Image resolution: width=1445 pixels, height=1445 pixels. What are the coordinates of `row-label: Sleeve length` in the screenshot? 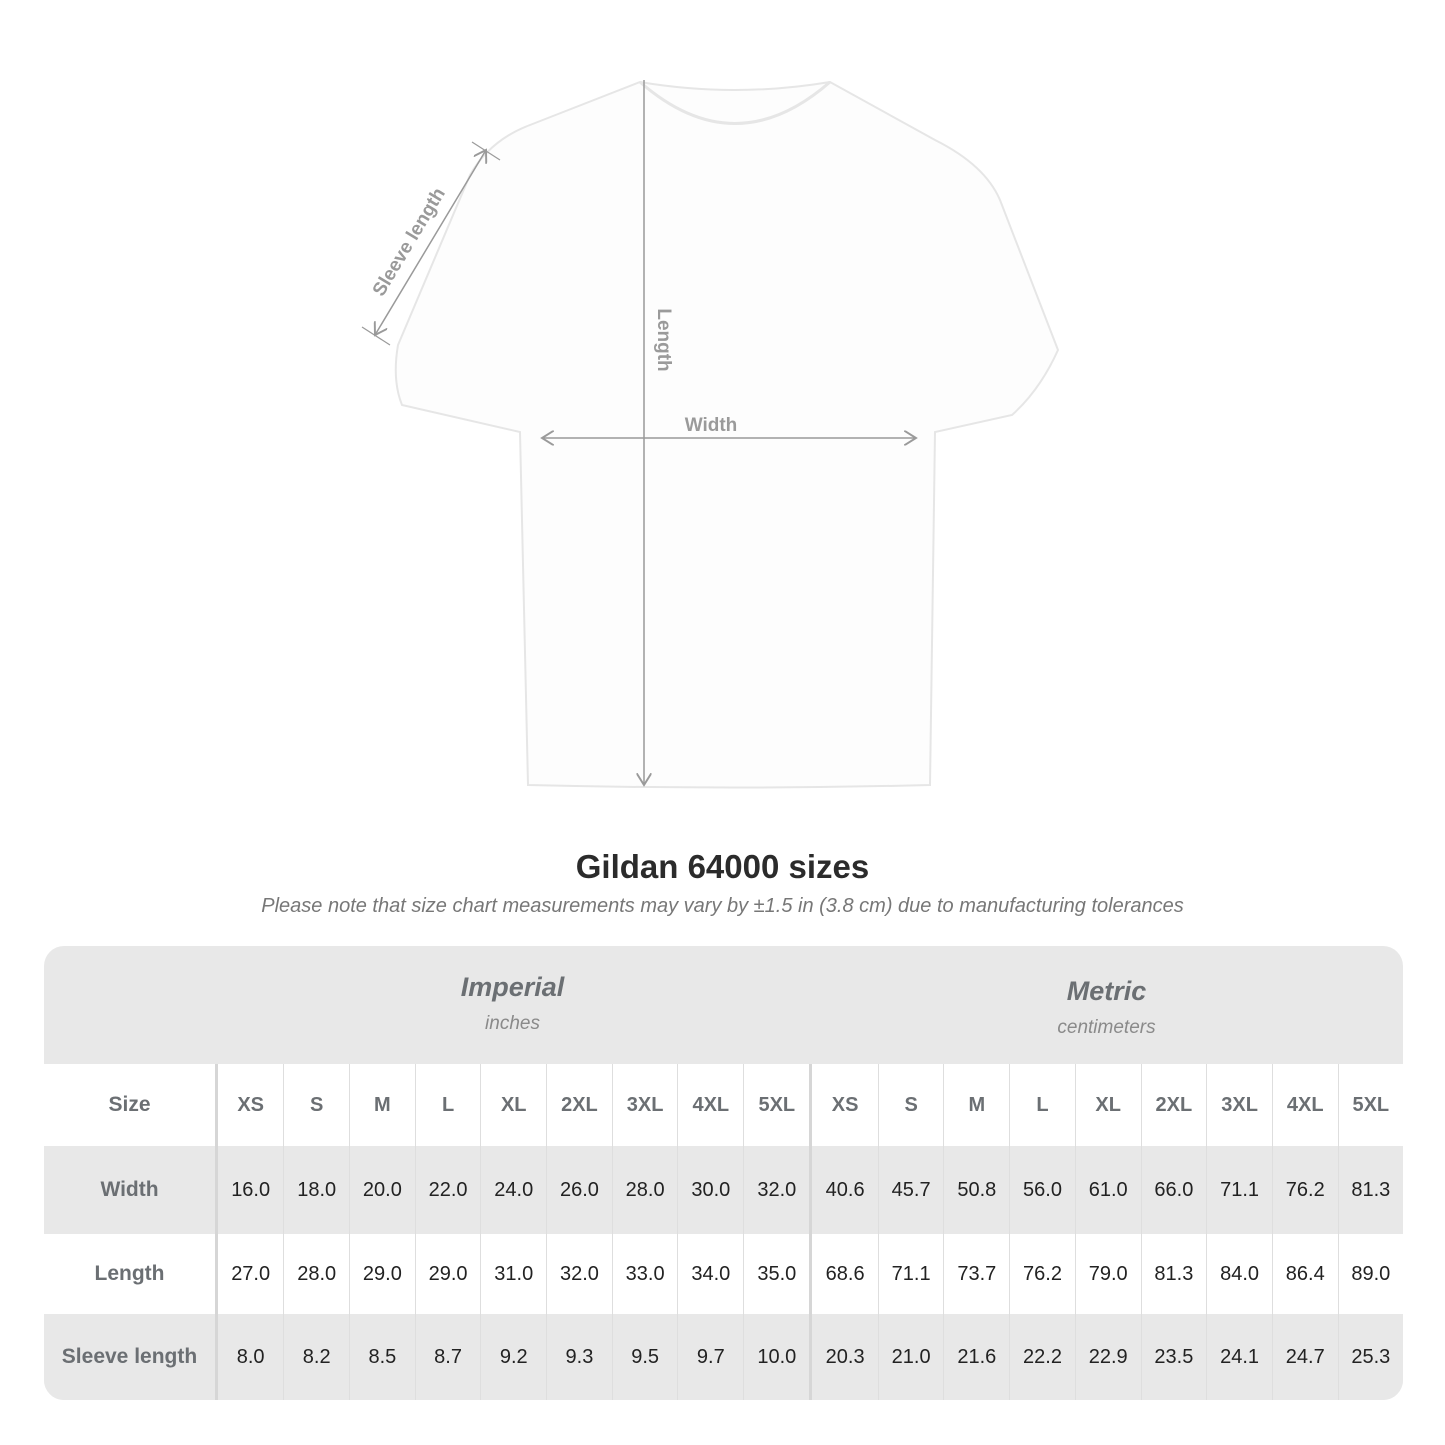 It's located at (131, 1357).